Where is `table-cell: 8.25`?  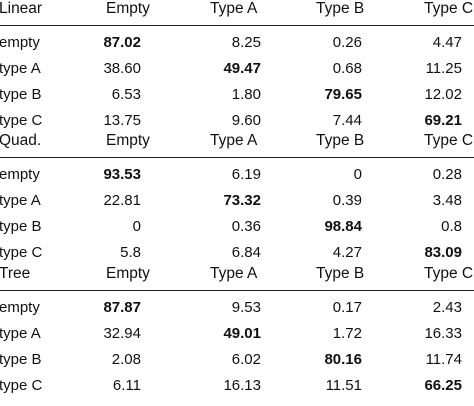 table-cell: 8.25 is located at coordinates (246, 42).